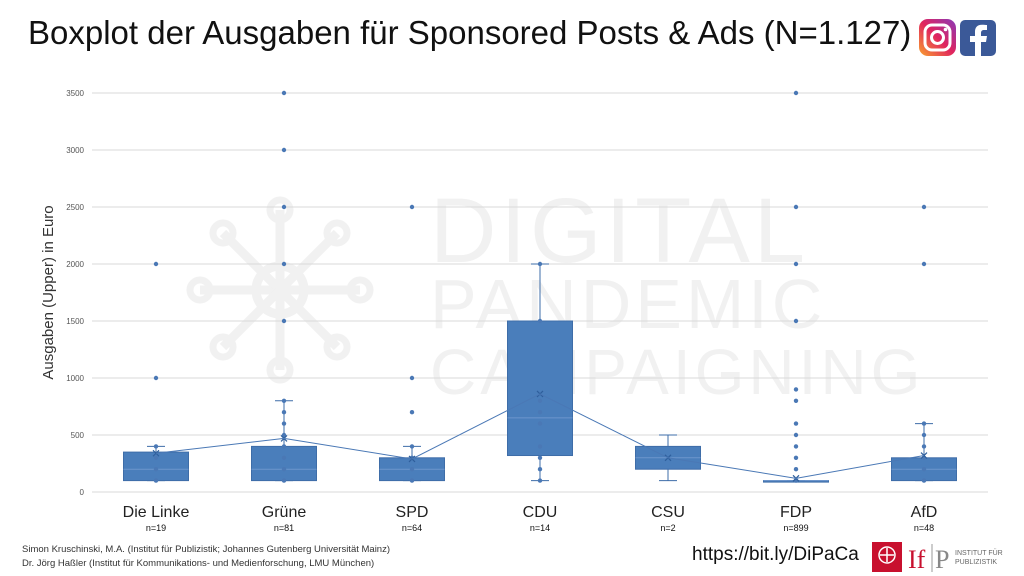 The height and width of the screenshot is (576, 1024). What do you see at coordinates (775, 554) in the screenshot?
I see `footer-url: https://bit.ly/DiPaCa` at bounding box center [775, 554].